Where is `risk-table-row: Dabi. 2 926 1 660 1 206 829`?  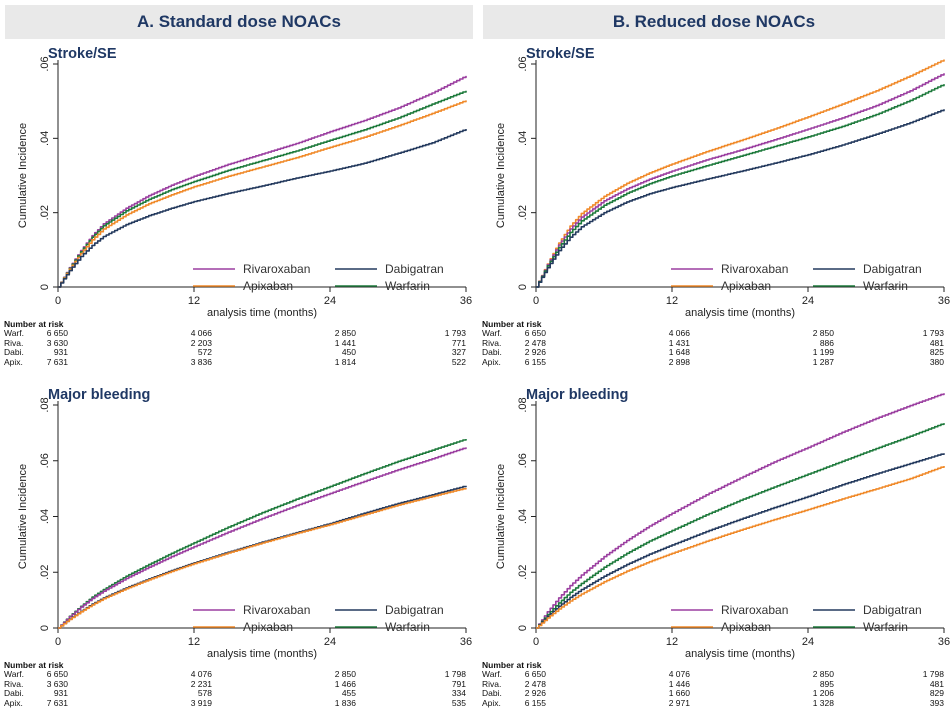
risk-table-row: Dabi. 2 926 1 660 1 206 829 is located at coordinates (713, 693).